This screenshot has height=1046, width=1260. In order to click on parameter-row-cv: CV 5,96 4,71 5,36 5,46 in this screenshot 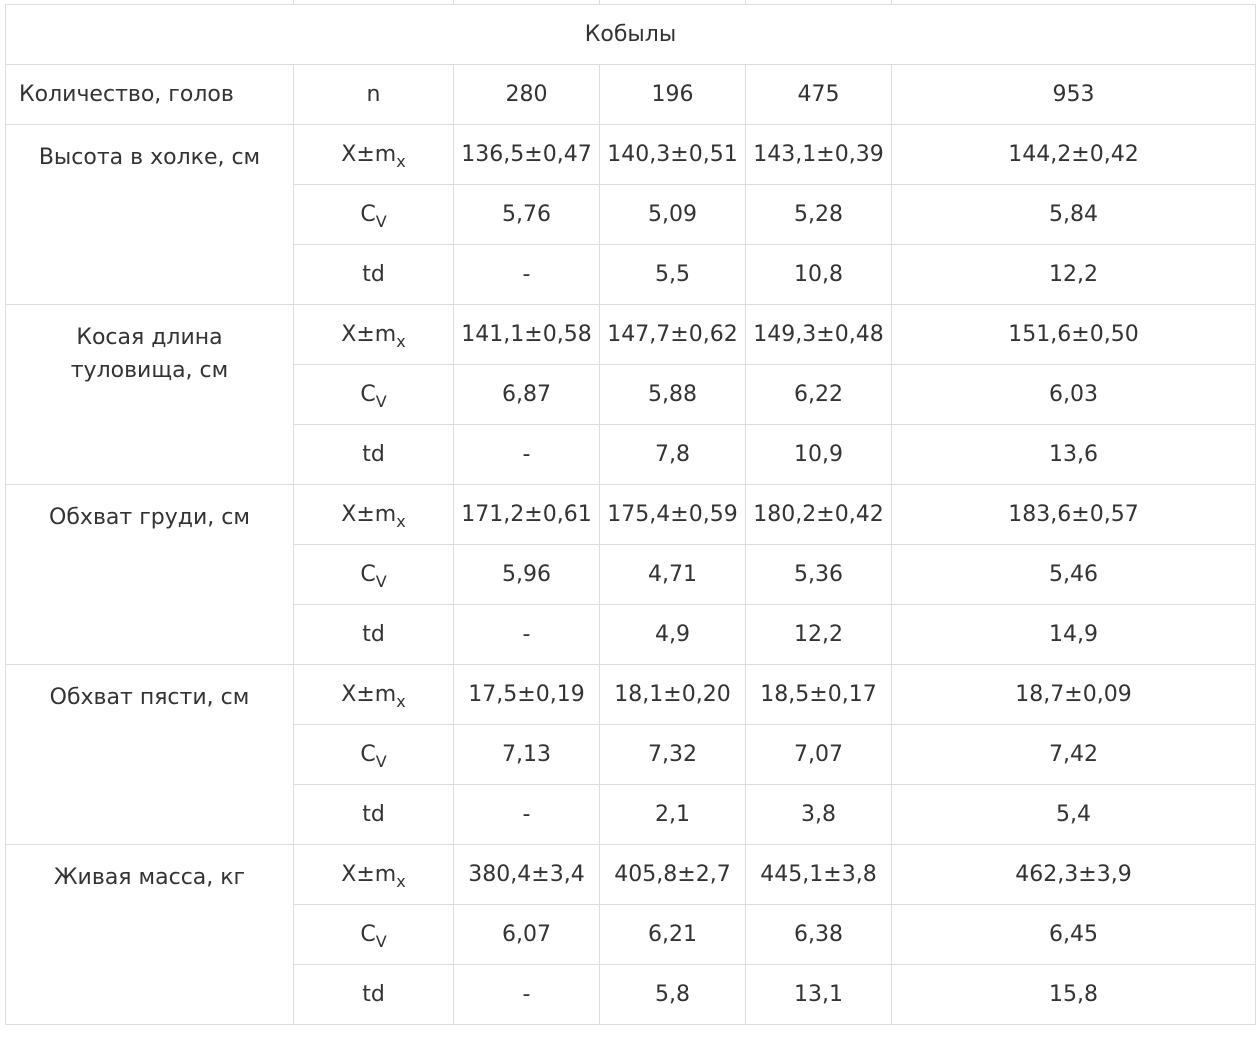, I will do `click(631, 574)`.